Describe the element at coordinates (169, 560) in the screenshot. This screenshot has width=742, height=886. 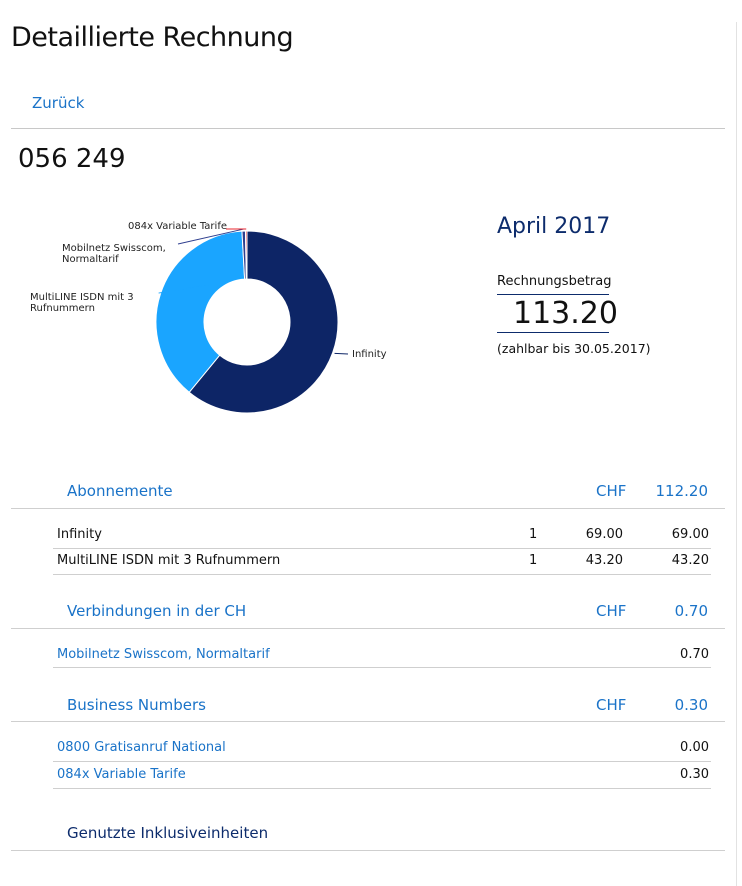
I see `line-item-label: MultiLINE ISDN mit 3 Rufnummern` at that location.